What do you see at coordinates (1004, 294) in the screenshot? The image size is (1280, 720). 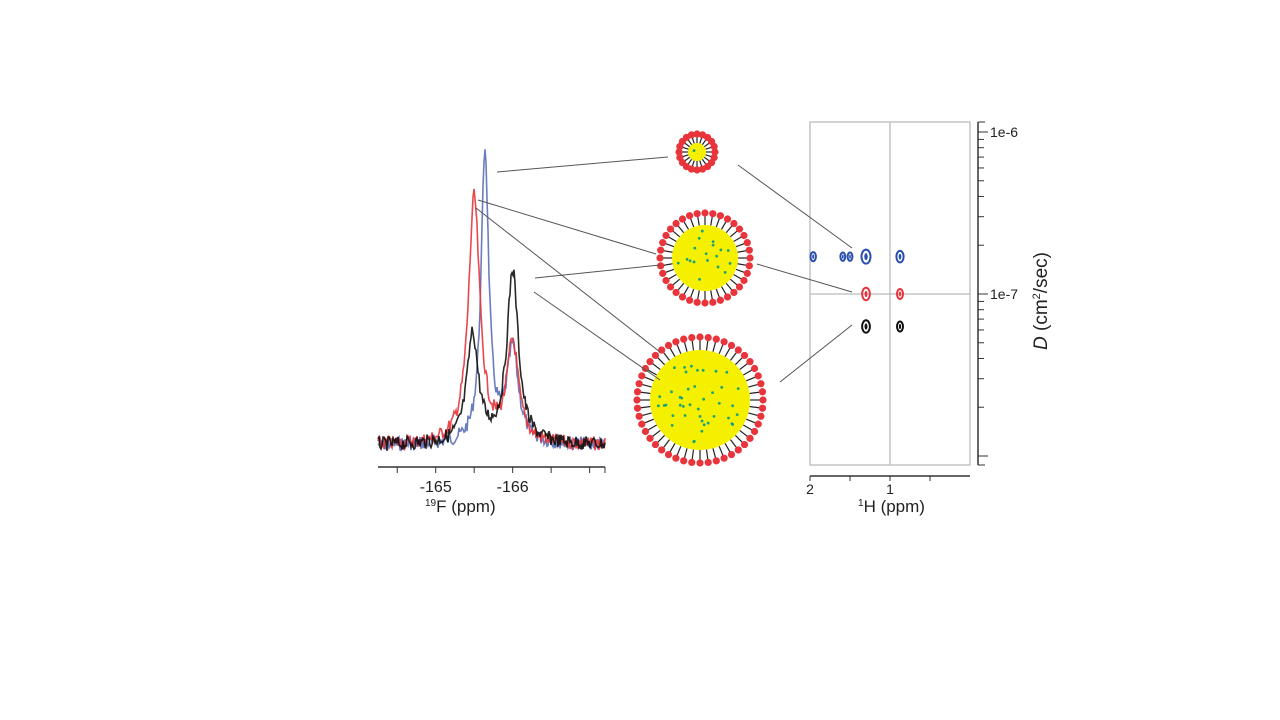 I see `d-tick-label: 1e-7` at bounding box center [1004, 294].